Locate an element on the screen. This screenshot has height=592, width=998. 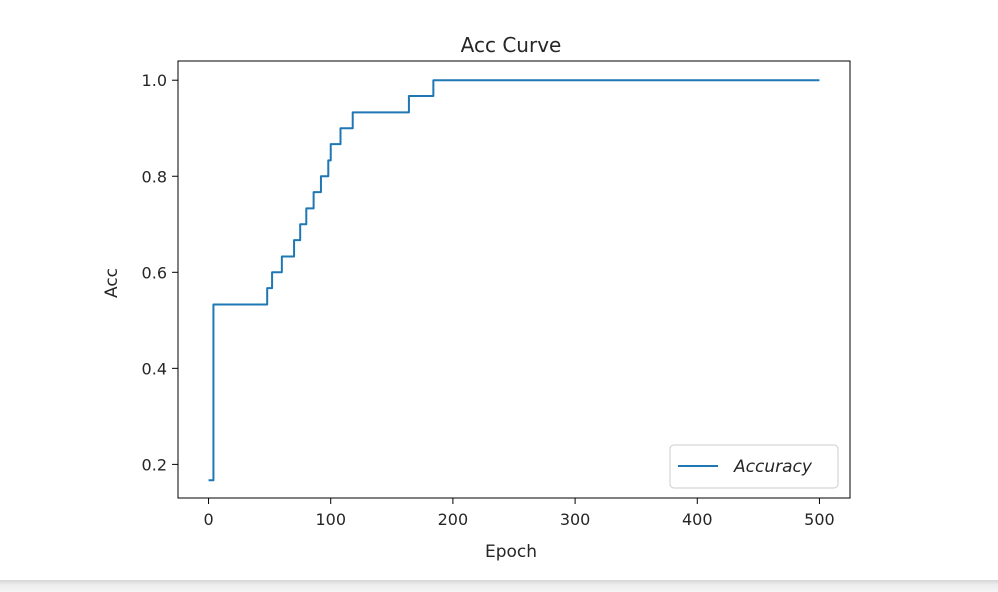
legend-label-accuracy: Accuracy is located at coordinates (773, 467).